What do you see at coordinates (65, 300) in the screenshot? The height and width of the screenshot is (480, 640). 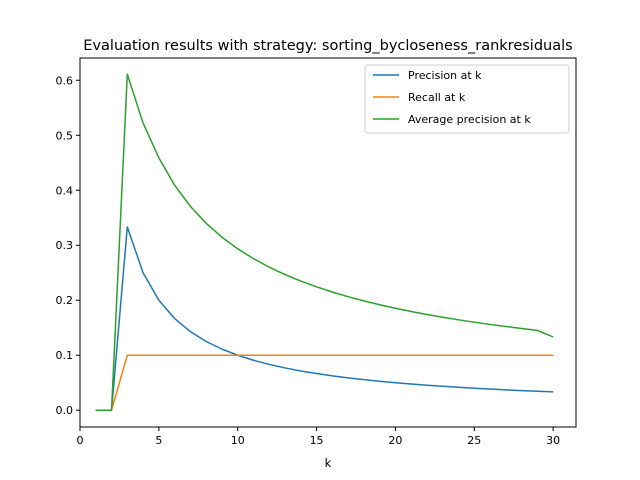 I see `y-tick-label: 0.2` at bounding box center [65, 300].